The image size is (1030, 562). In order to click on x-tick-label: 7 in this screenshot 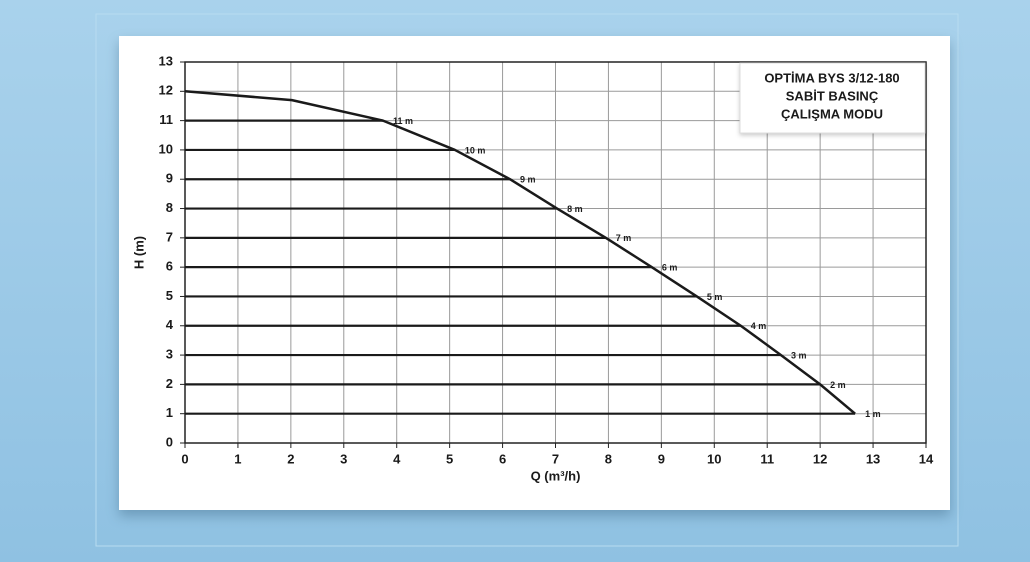, I will do `click(555, 458)`.